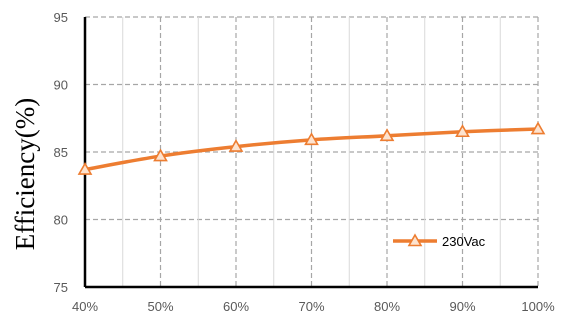 The width and height of the screenshot is (561, 323). I want to click on x-tick-labels: 40% 50% 60% 70% 80% 90% 100%, so click(313, 306).